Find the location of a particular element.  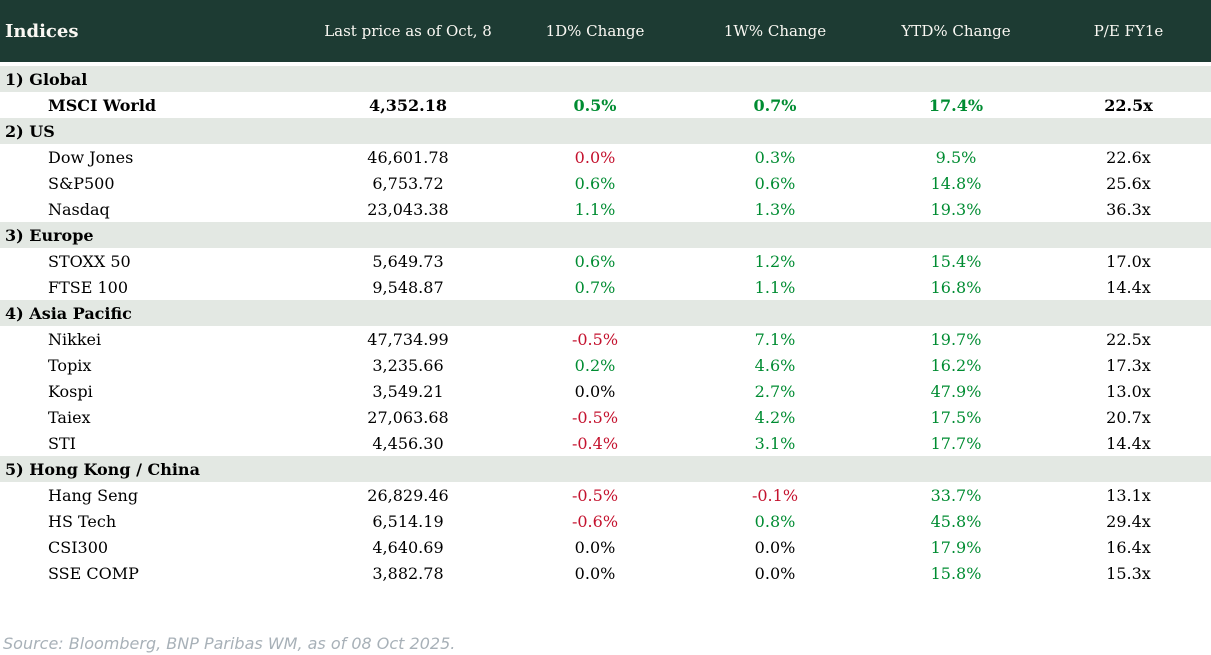

cell-last-price: 47,734.99 is located at coordinates (408, 339).